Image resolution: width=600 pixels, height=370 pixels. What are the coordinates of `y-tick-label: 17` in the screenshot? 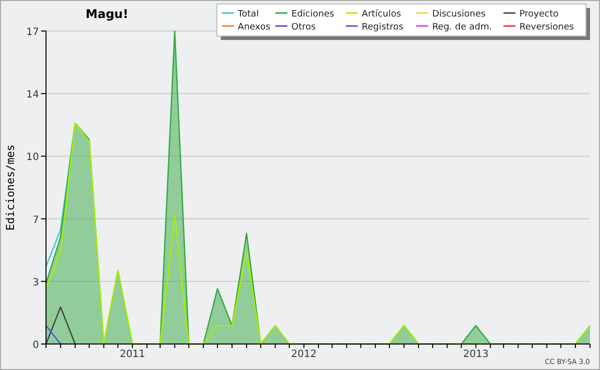 It's located at (32, 32).